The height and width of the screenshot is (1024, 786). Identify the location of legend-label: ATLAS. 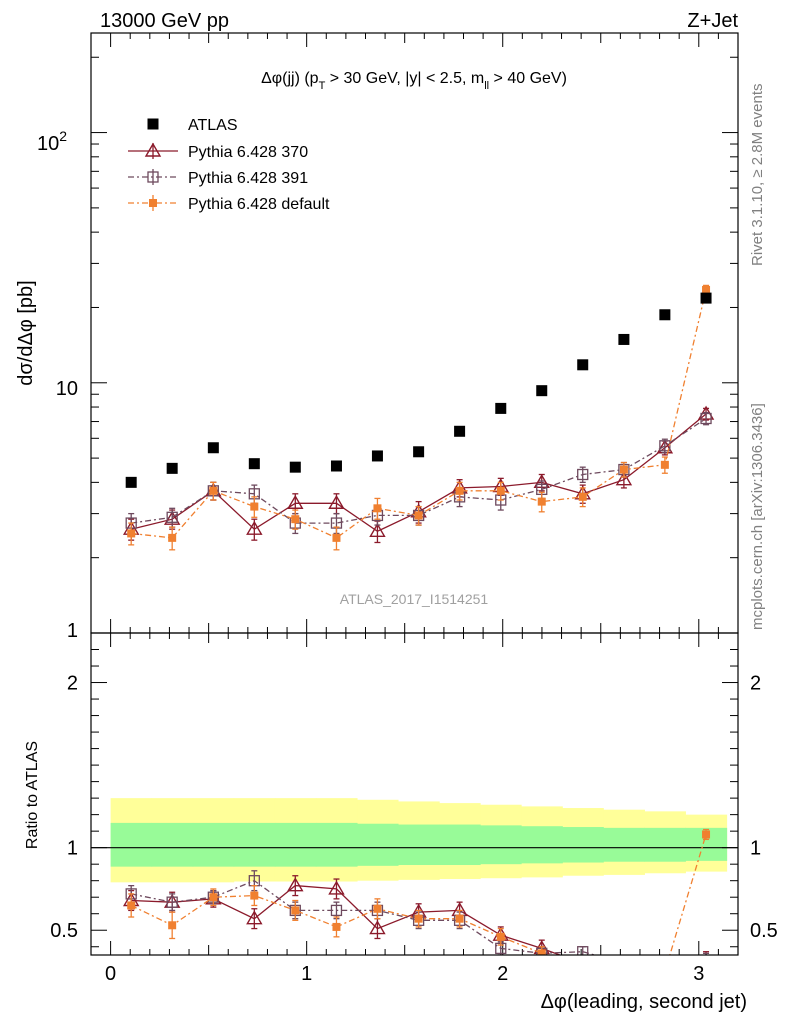
(213, 125).